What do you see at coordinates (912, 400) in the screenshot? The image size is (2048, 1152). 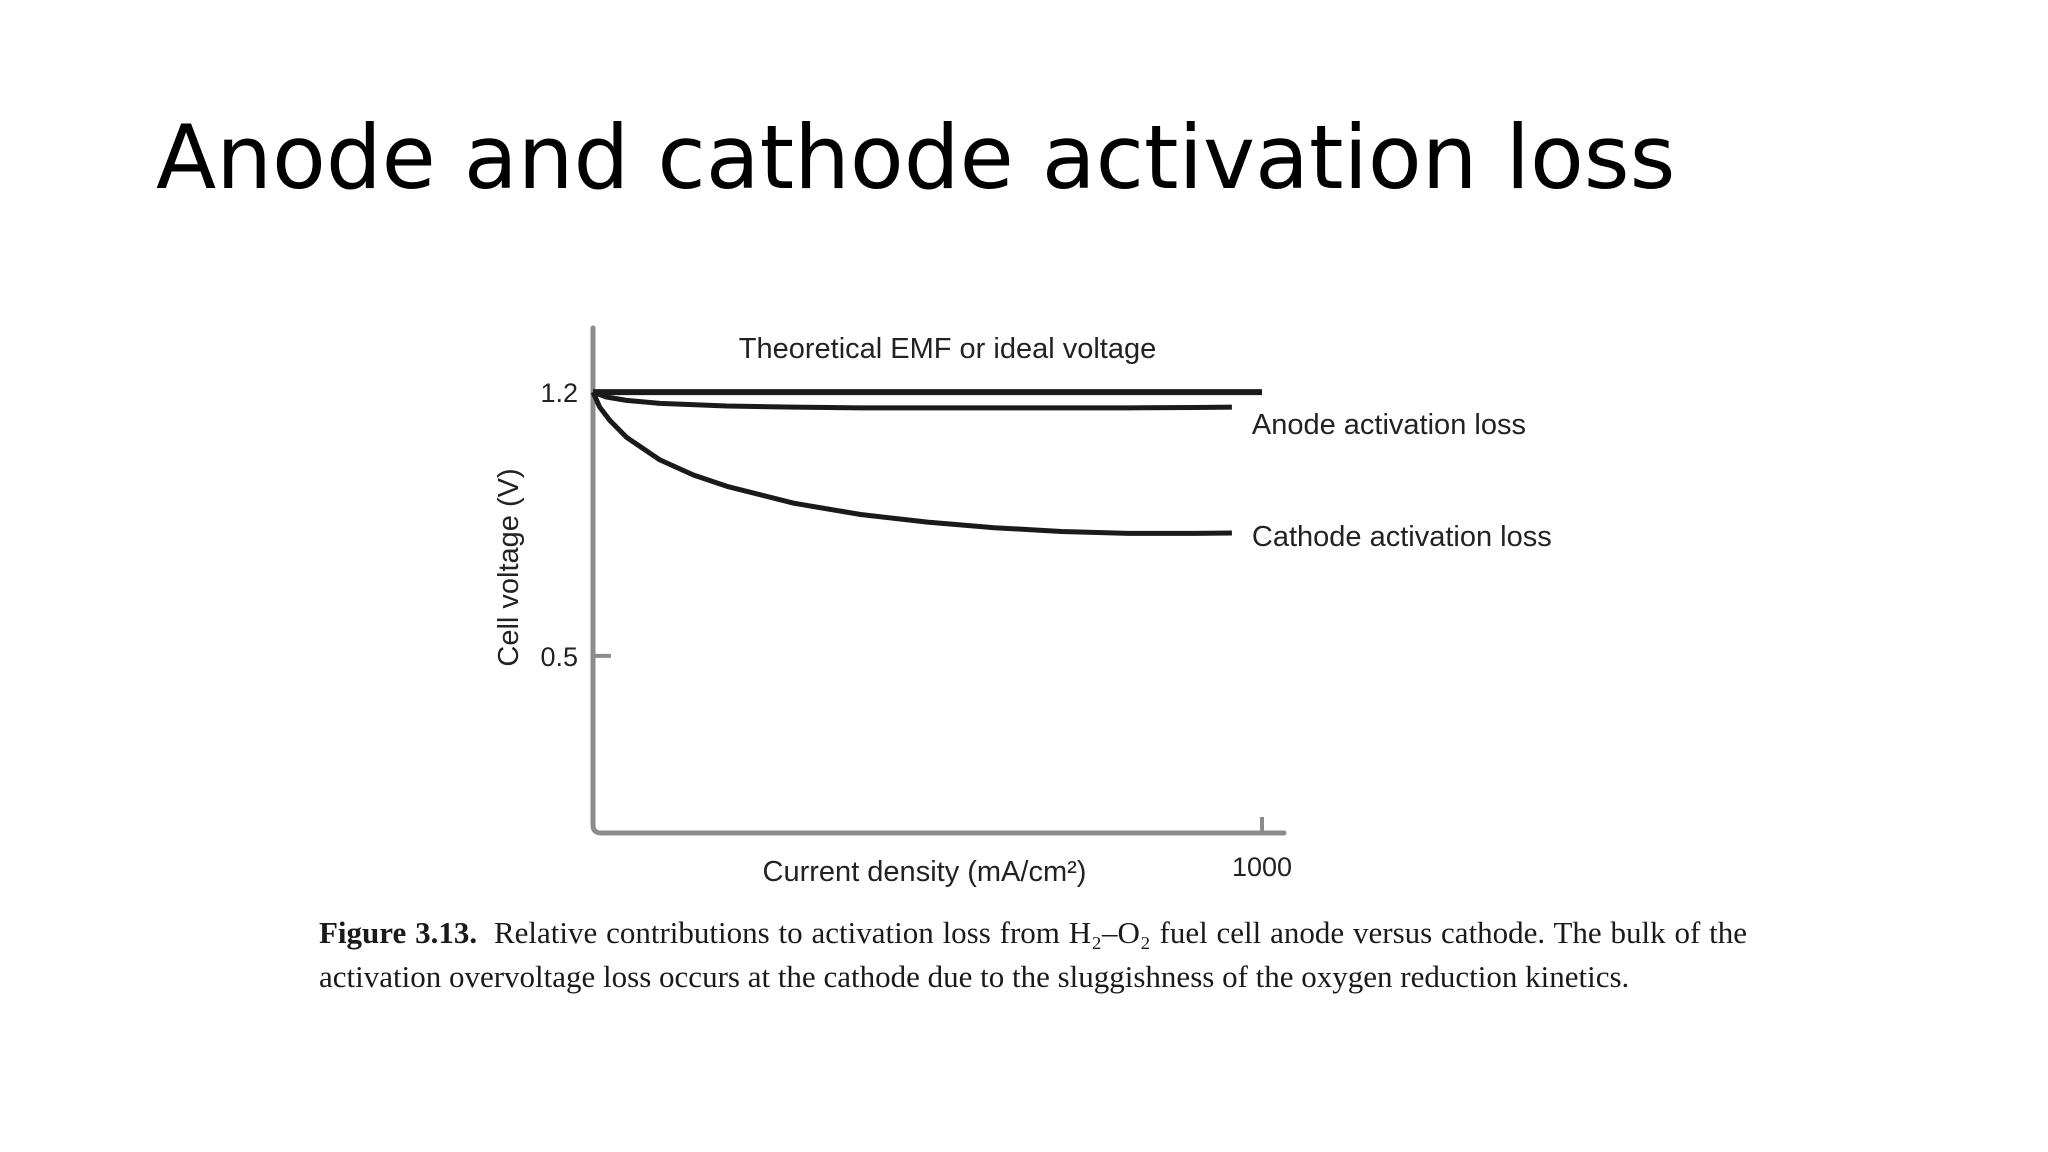 I see `series-line-anode` at bounding box center [912, 400].